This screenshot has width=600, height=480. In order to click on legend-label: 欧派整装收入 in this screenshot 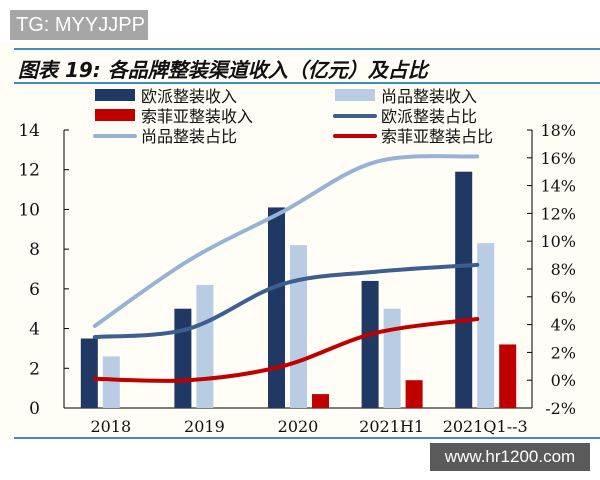, I will do `click(189, 96)`.